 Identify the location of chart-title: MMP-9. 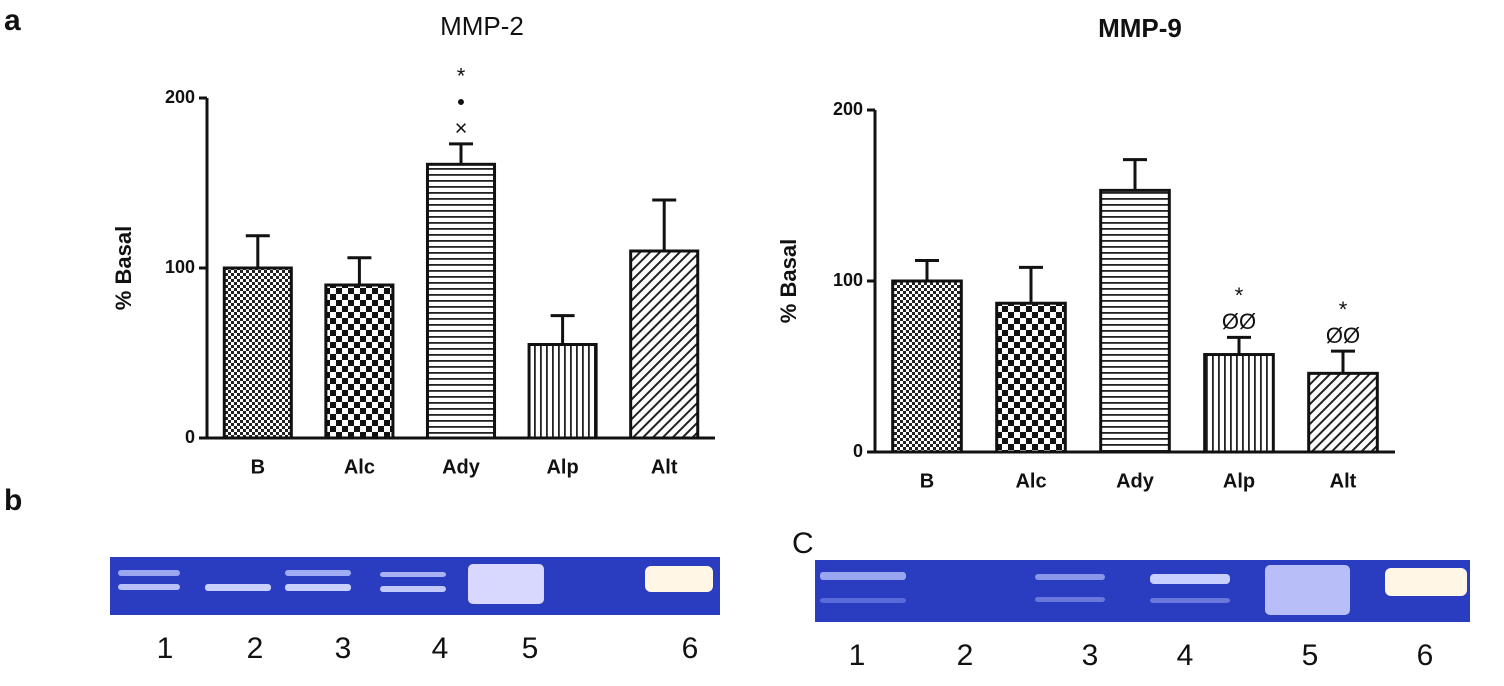
(1140, 28).